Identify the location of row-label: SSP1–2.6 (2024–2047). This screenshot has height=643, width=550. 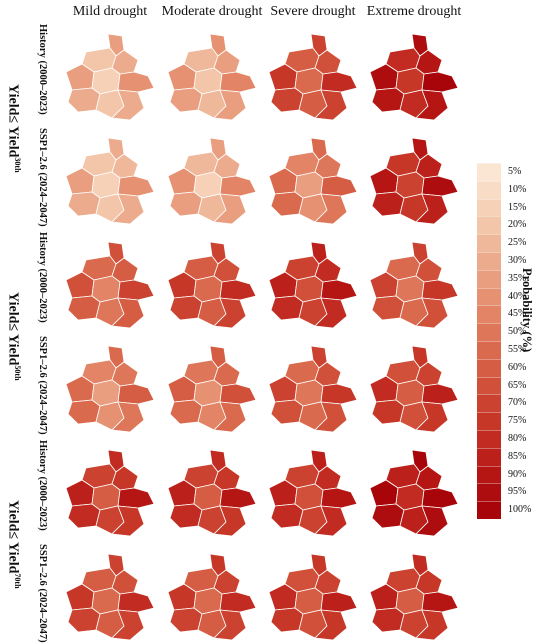
(42, 385).